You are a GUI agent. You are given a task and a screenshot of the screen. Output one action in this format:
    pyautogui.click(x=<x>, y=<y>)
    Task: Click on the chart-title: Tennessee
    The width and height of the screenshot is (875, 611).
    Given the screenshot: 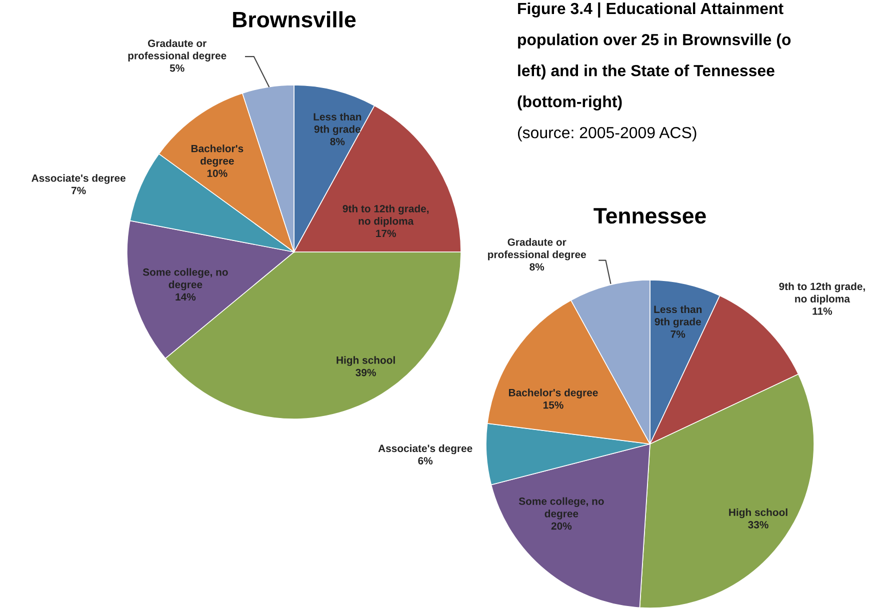 What is the action you would take?
    pyautogui.click(x=650, y=216)
    